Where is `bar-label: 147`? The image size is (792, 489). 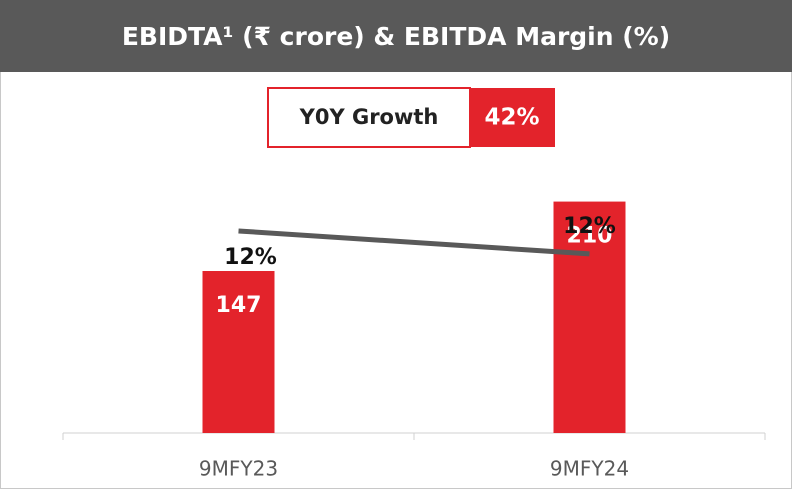
bar-label: 147 is located at coordinates (239, 305).